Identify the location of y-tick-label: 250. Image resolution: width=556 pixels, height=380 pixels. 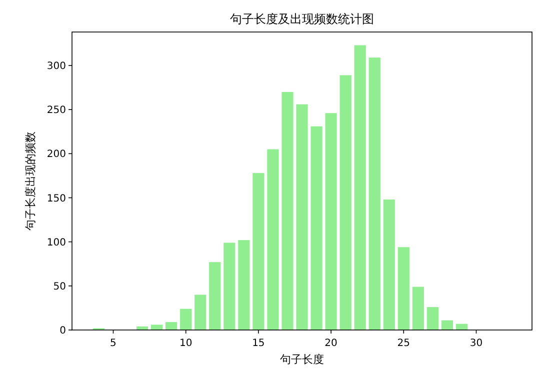
(56, 110).